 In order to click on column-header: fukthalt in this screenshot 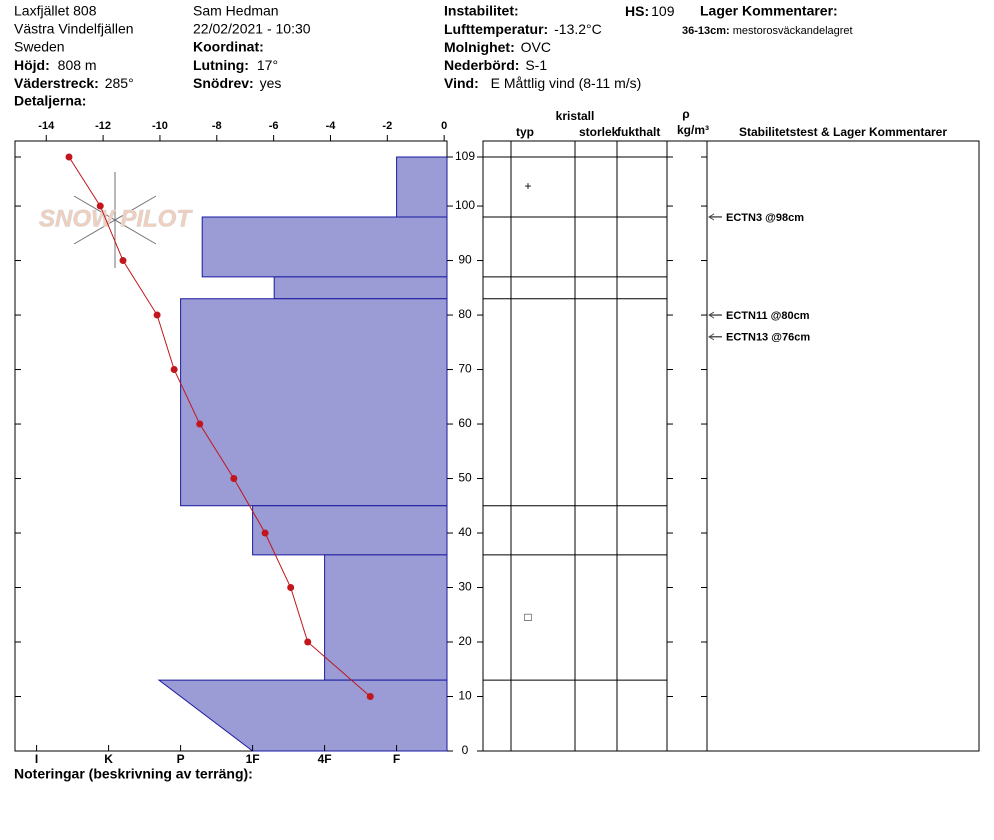, I will do `click(638, 132)`.